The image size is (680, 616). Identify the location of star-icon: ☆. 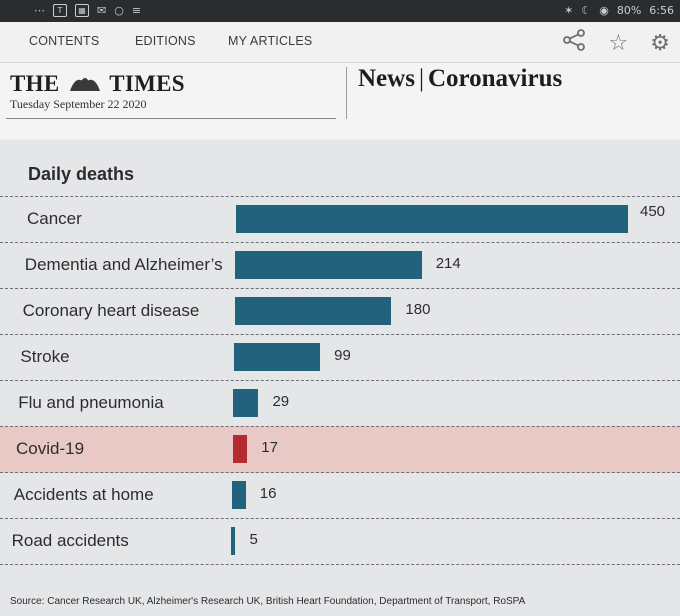
(618, 42).